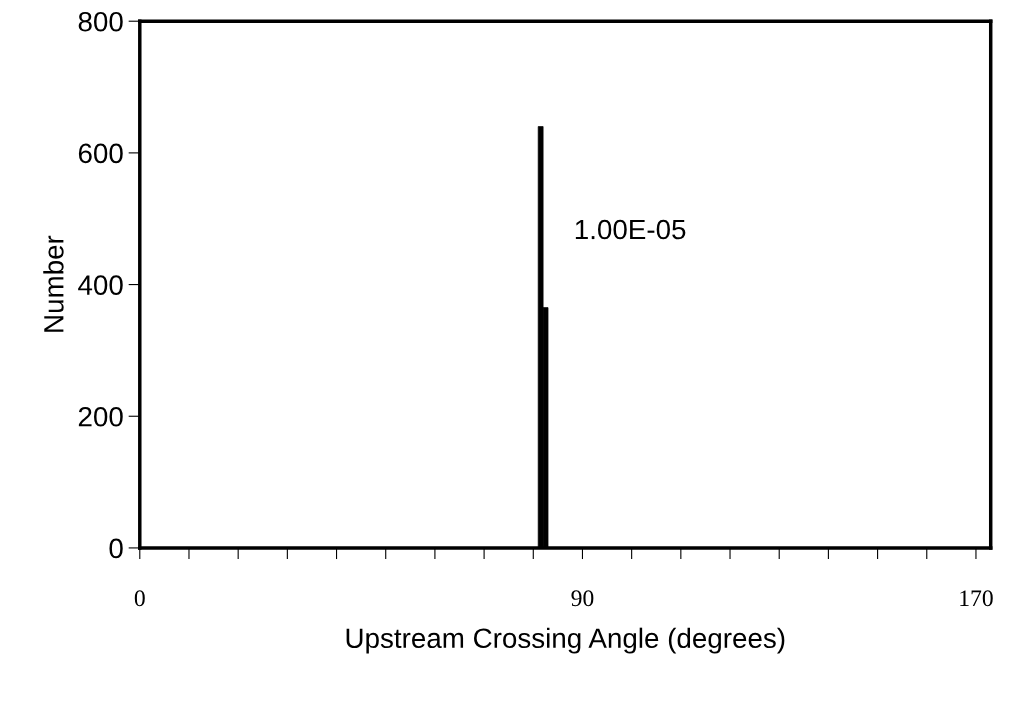 The height and width of the screenshot is (707, 1013). I want to click on y-tick-label: 400, so click(100, 285).